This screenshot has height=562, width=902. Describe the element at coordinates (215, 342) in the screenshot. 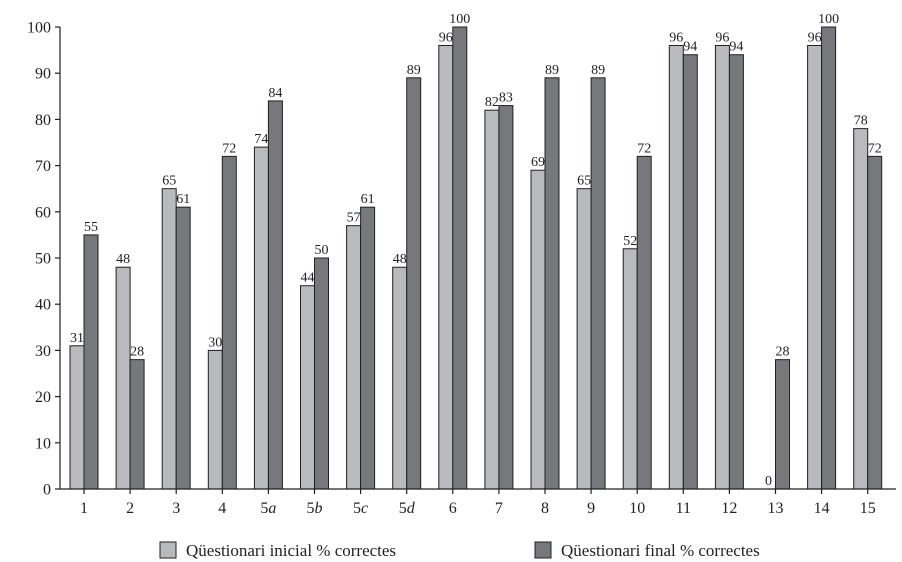

I see `data-label-inicial-4: 30` at that location.